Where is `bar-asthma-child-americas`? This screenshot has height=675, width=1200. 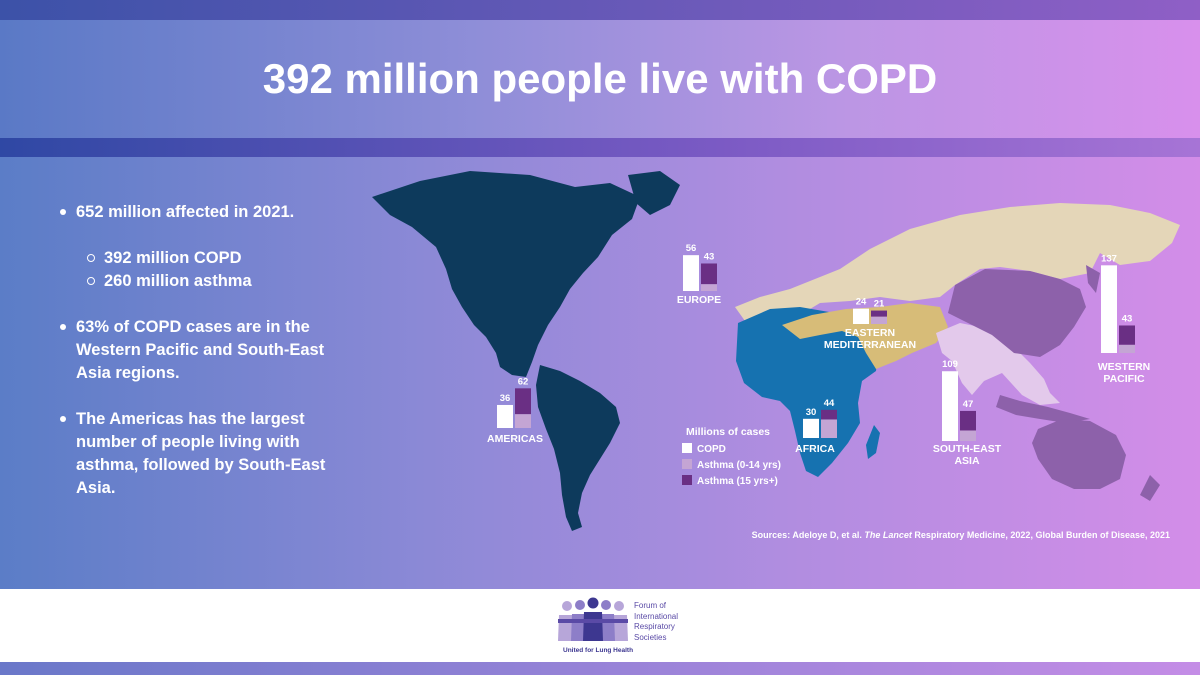 bar-asthma-child-americas is located at coordinates (523, 421).